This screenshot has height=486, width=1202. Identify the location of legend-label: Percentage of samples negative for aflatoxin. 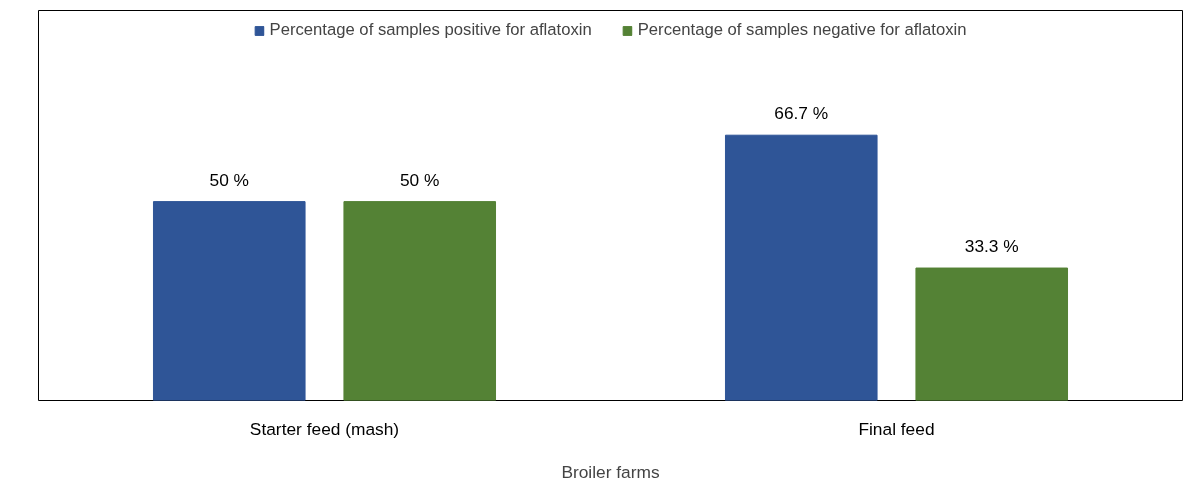
(802, 30).